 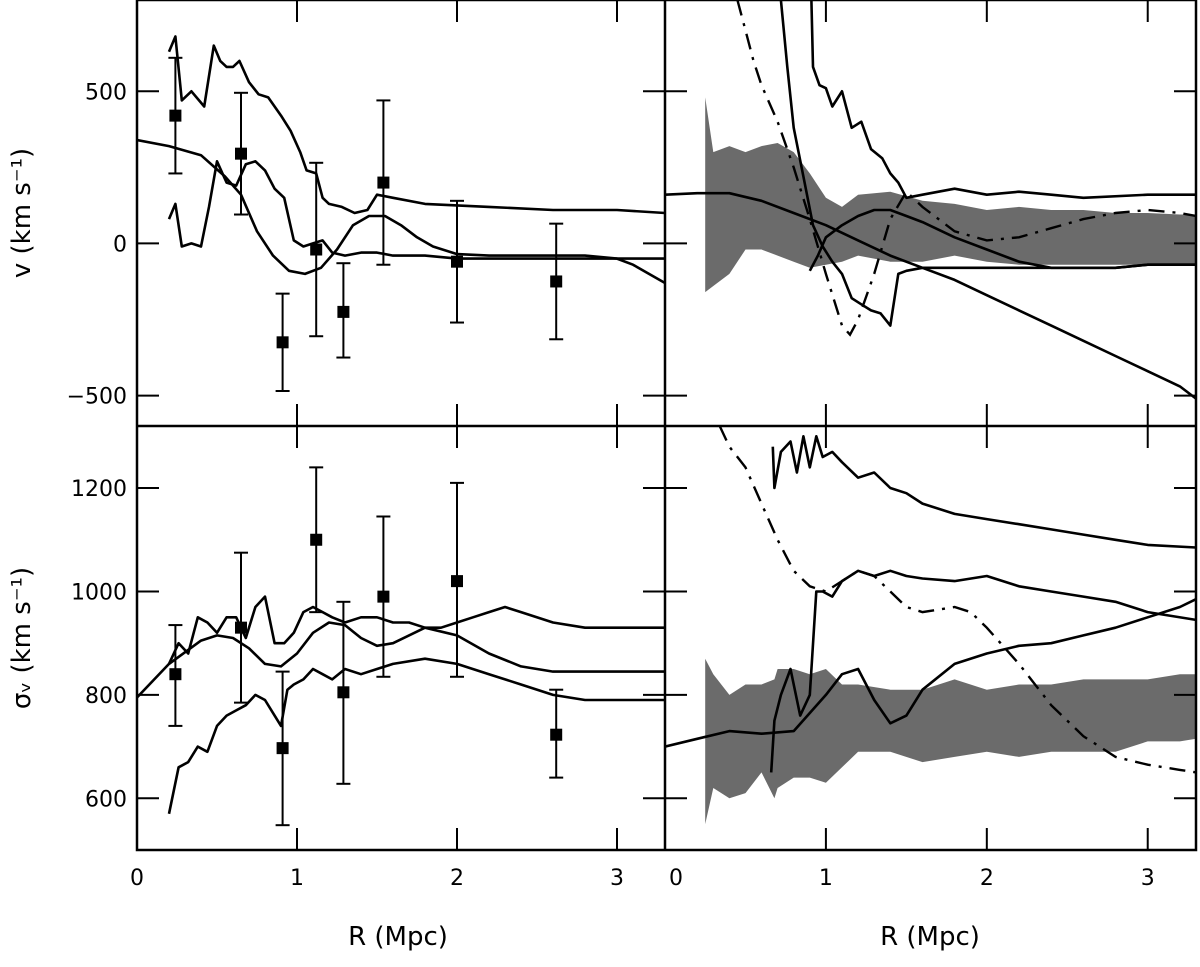 I want to click on y-axis-label-dispersion: σᵥ (km s⁻¹), so click(x=22, y=638).